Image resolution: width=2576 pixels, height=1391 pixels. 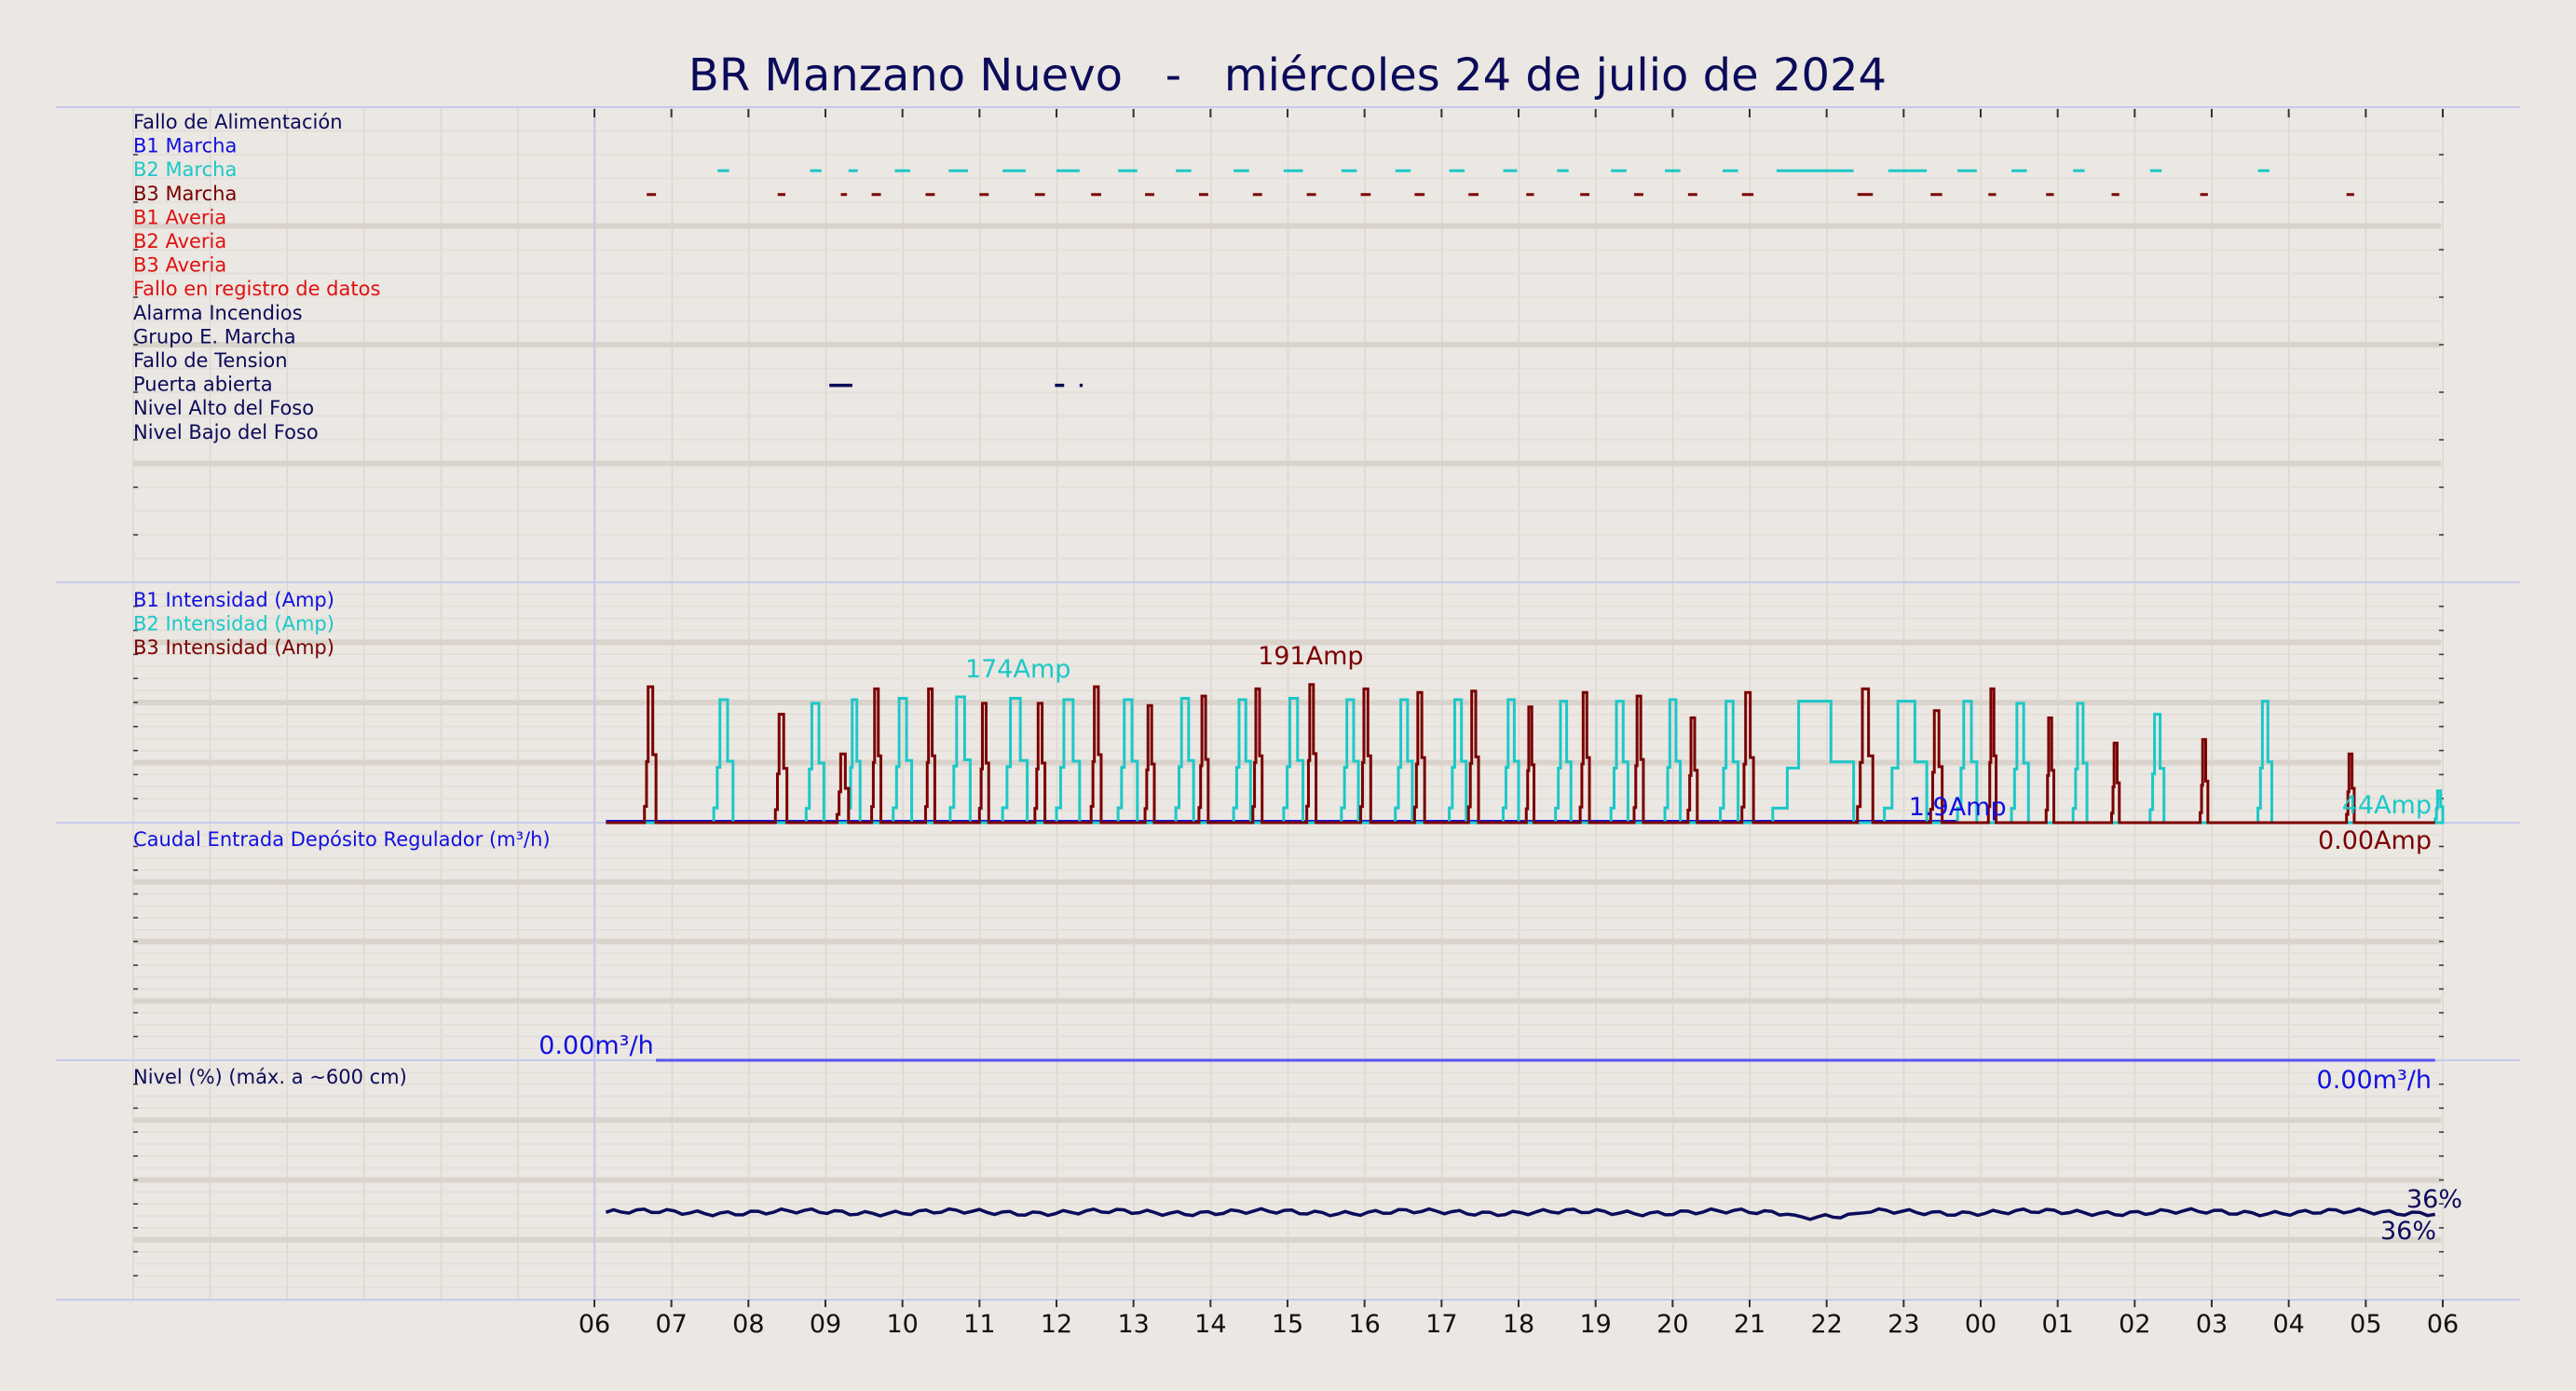 What do you see at coordinates (179, 241) in the screenshot?
I see `series-label: B2 Averia` at bounding box center [179, 241].